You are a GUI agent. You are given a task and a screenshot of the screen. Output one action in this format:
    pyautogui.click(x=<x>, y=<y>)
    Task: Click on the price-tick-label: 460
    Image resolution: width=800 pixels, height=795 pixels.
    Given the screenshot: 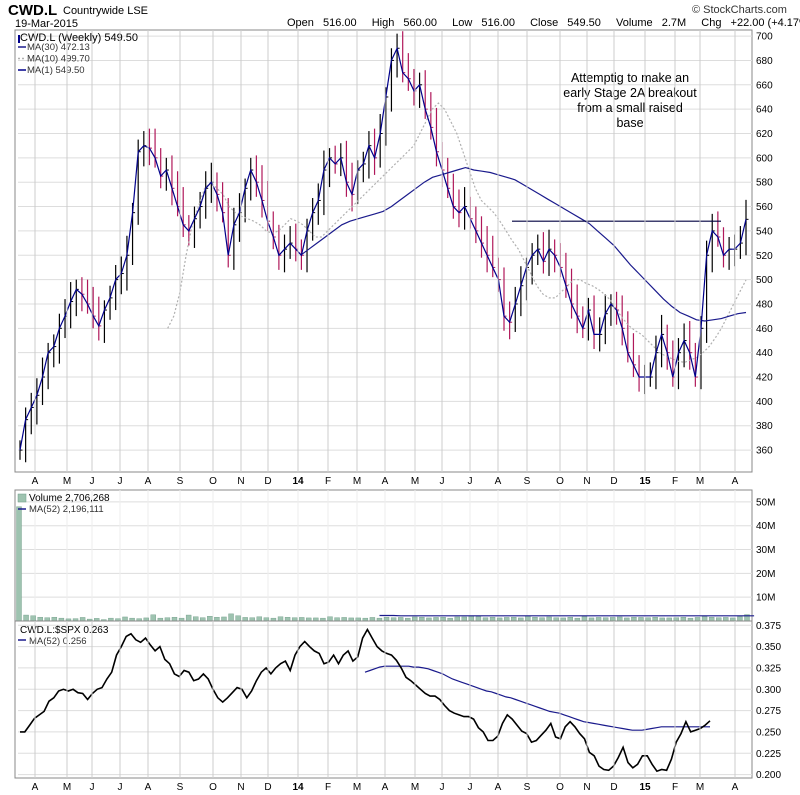 What is the action you would take?
    pyautogui.click(x=764, y=329)
    